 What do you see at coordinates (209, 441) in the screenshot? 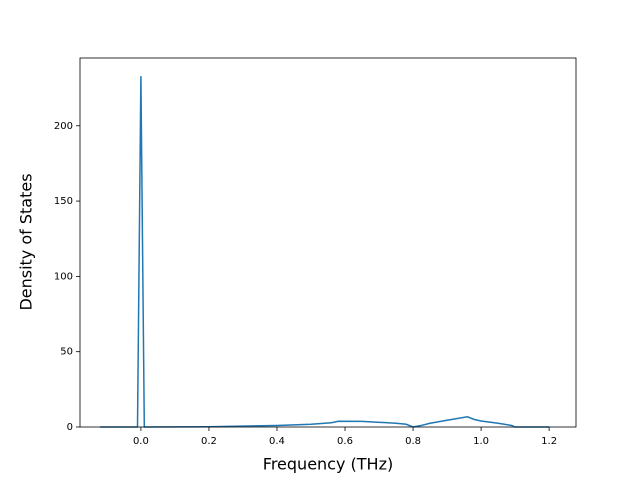
I see `x-tick-label: 0.2` at bounding box center [209, 441].